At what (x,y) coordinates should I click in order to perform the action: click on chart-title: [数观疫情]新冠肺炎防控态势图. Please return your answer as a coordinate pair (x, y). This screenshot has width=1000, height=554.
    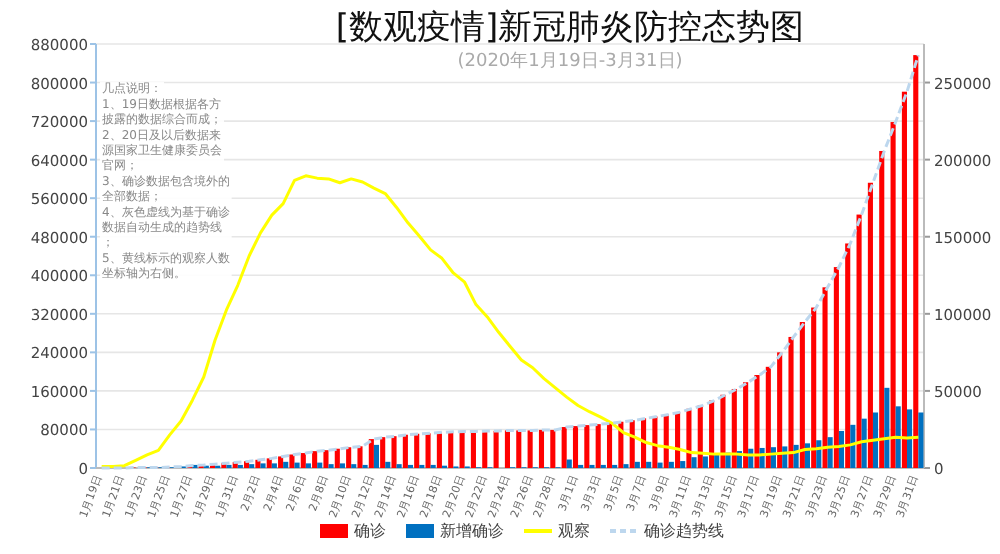
    Looking at the image, I should click on (570, 28).